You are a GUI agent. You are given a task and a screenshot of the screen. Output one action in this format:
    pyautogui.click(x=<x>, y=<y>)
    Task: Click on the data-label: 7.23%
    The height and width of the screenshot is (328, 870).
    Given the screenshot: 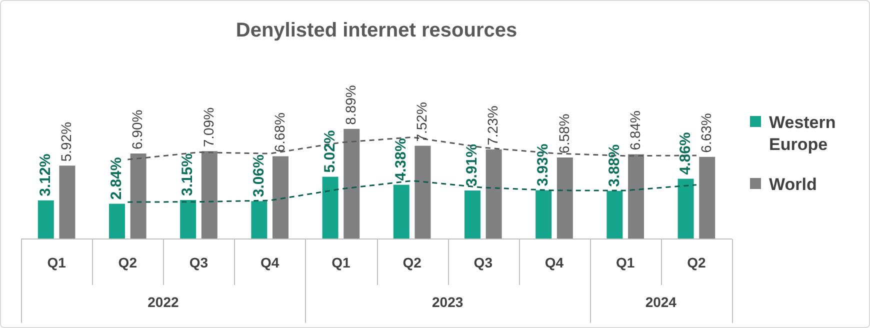 What is the action you would take?
    pyautogui.click(x=492, y=126)
    